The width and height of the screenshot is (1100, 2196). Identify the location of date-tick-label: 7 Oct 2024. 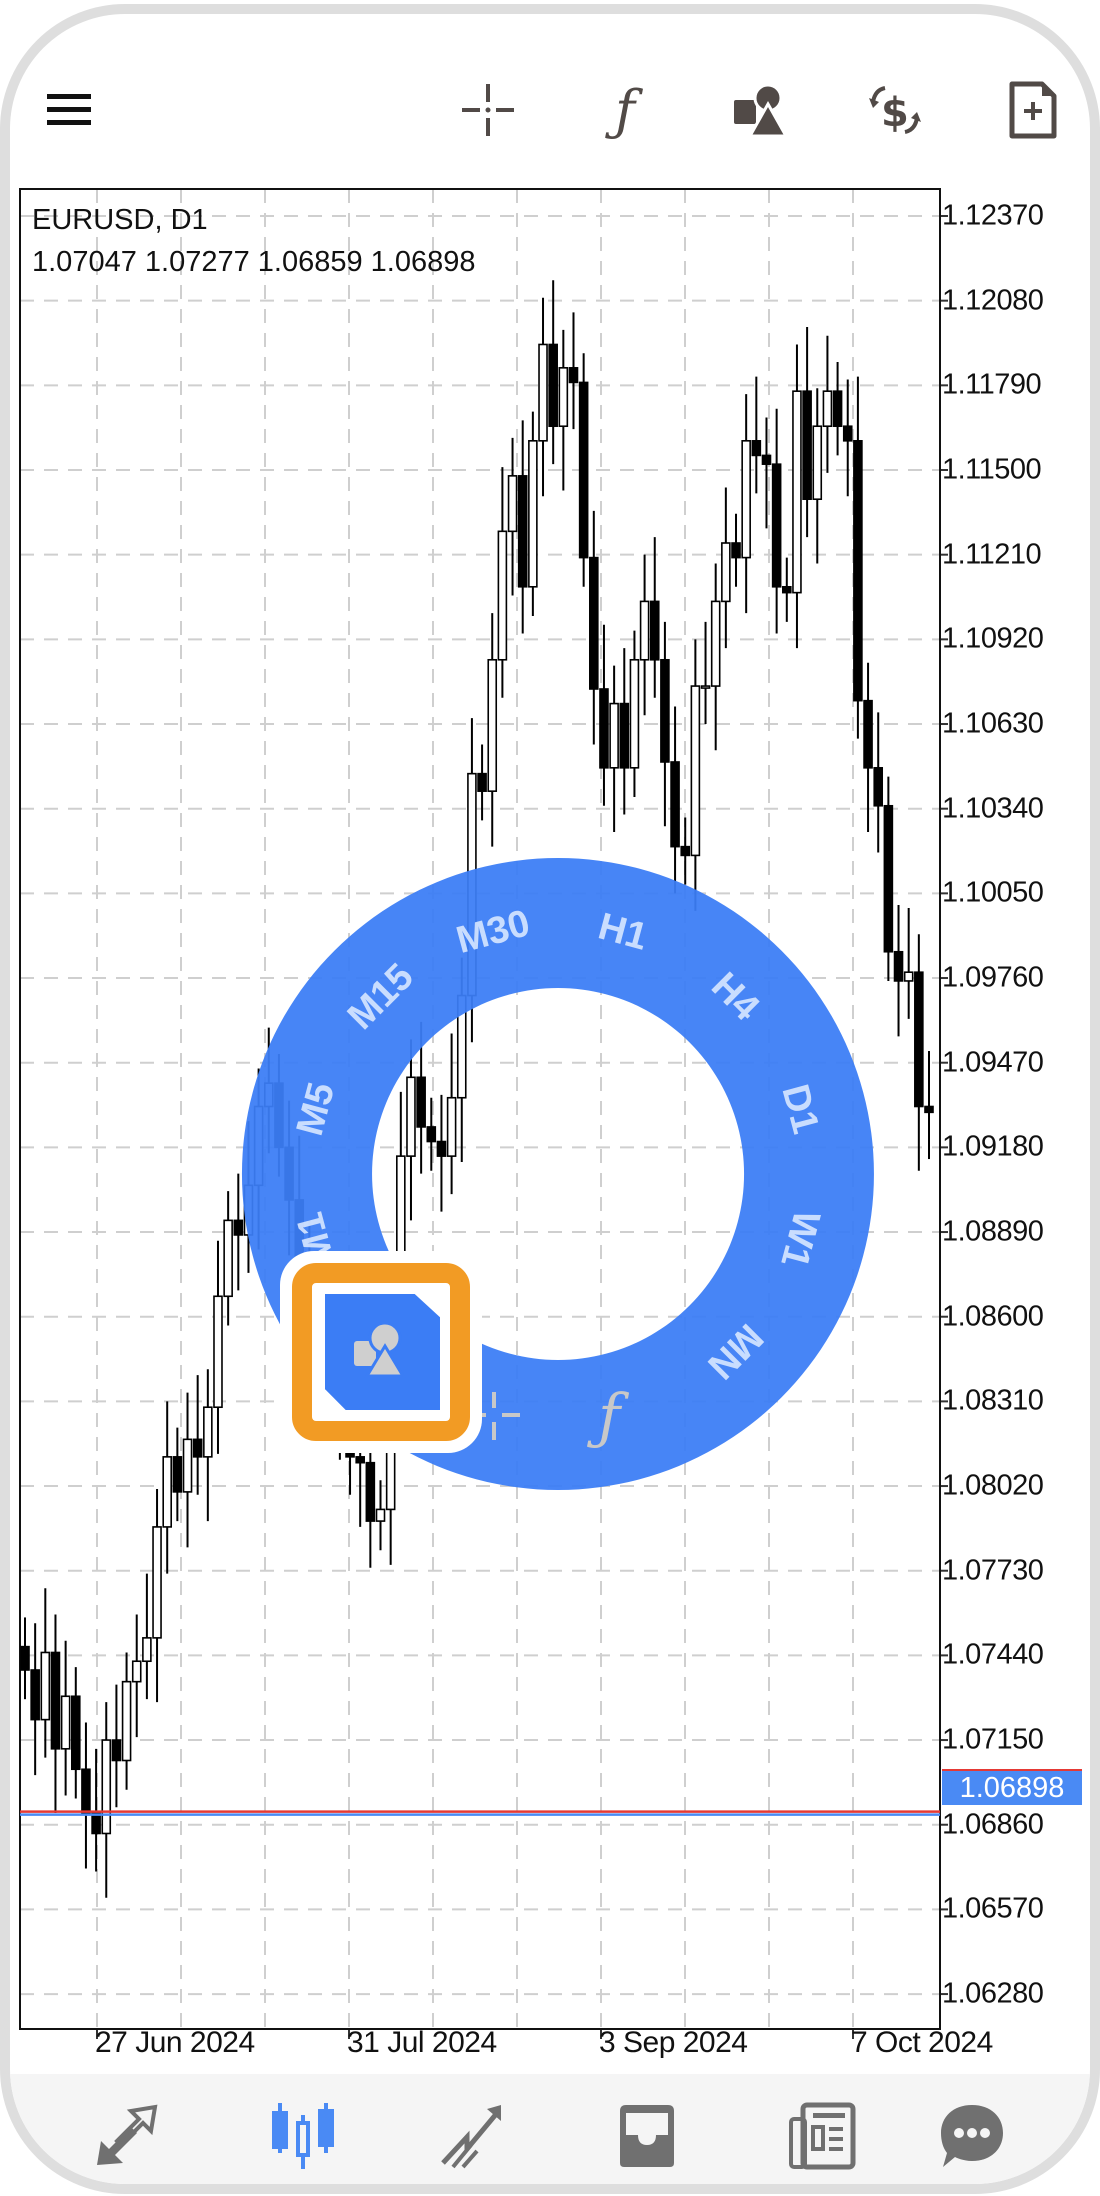
(922, 2042).